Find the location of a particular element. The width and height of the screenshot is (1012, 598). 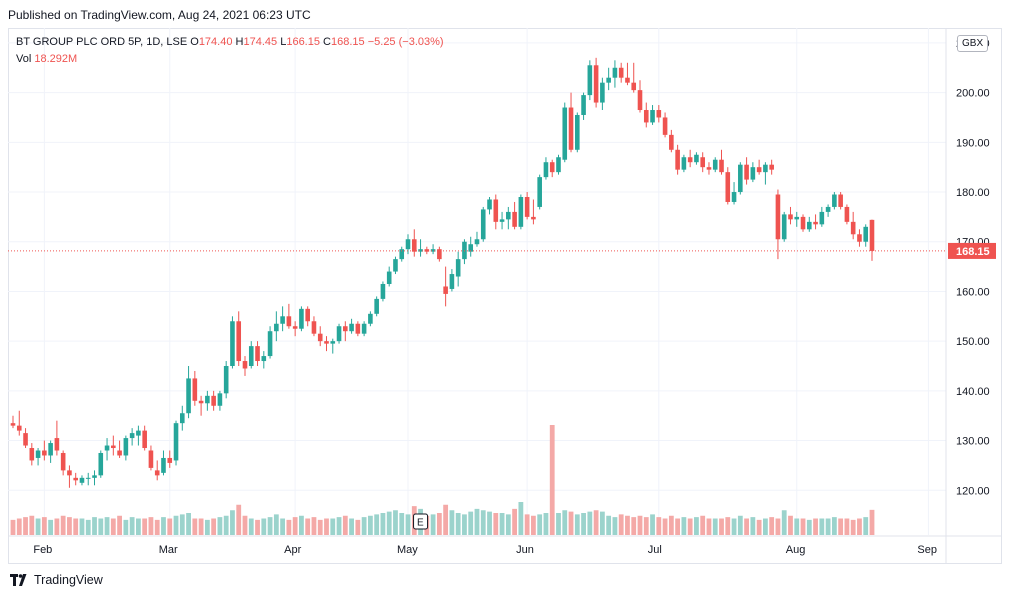

x-tick-label: Mar is located at coordinates (168, 550).